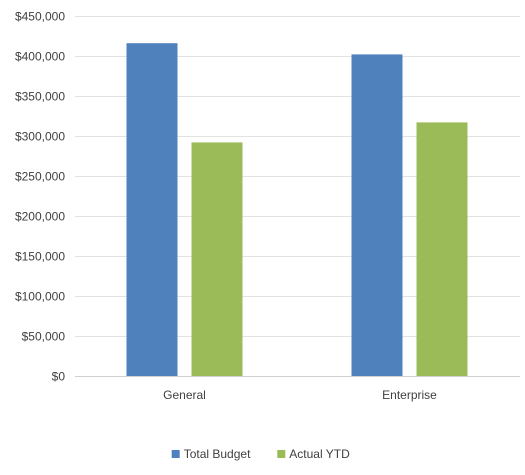 The width and height of the screenshot is (525, 475). What do you see at coordinates (184, 395) in the screenshot?
I see `x-tick-label: General` at bounding box center [184, 395].